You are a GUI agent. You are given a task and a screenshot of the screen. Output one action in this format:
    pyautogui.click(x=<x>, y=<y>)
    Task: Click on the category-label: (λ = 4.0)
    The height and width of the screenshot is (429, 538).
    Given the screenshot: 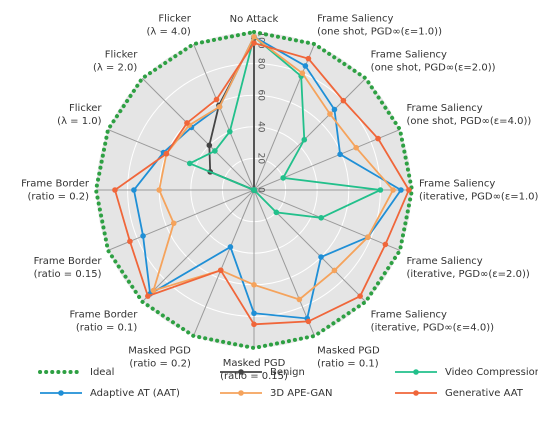 What is the action you would take?
    pyautogui.click(x=168, y=32)
    